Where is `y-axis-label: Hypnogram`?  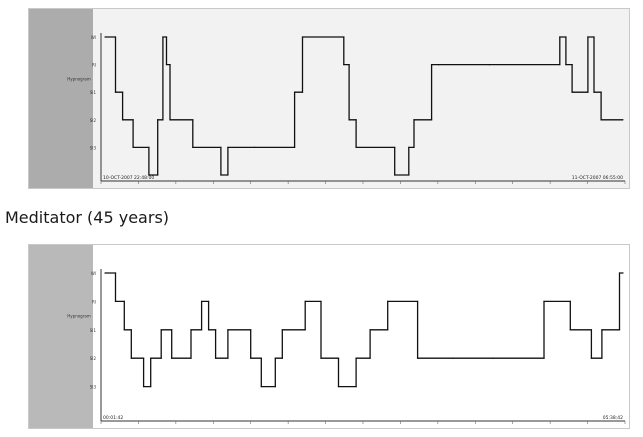 y-axis-label: Hypnogram is located at coordinates (79, 78).